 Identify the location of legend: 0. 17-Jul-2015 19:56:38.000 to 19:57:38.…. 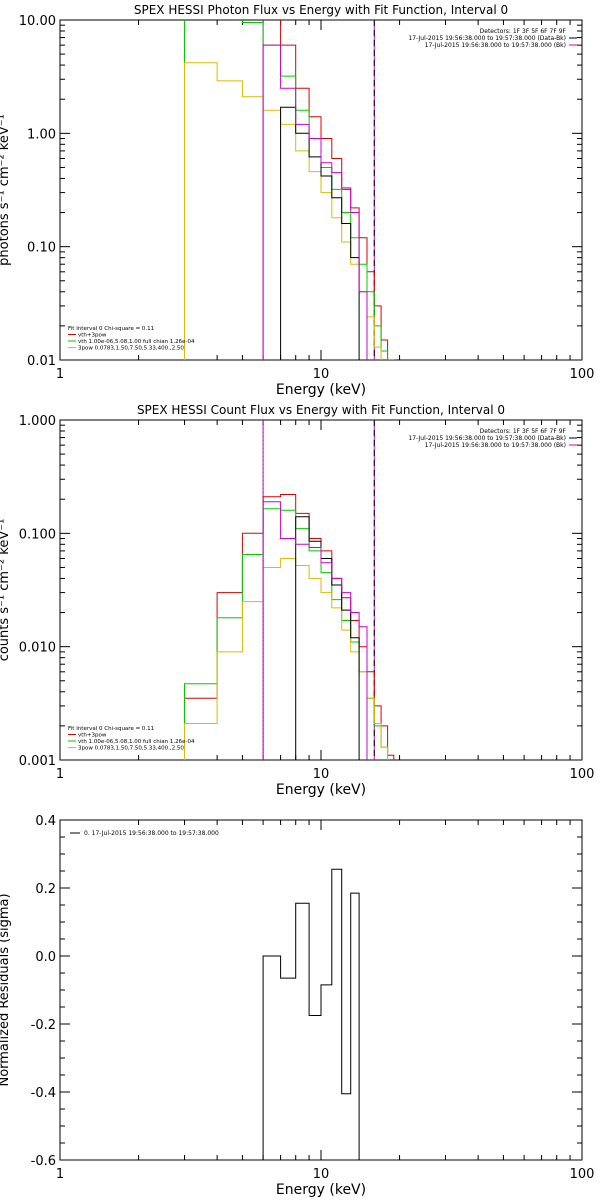
(144, 833).